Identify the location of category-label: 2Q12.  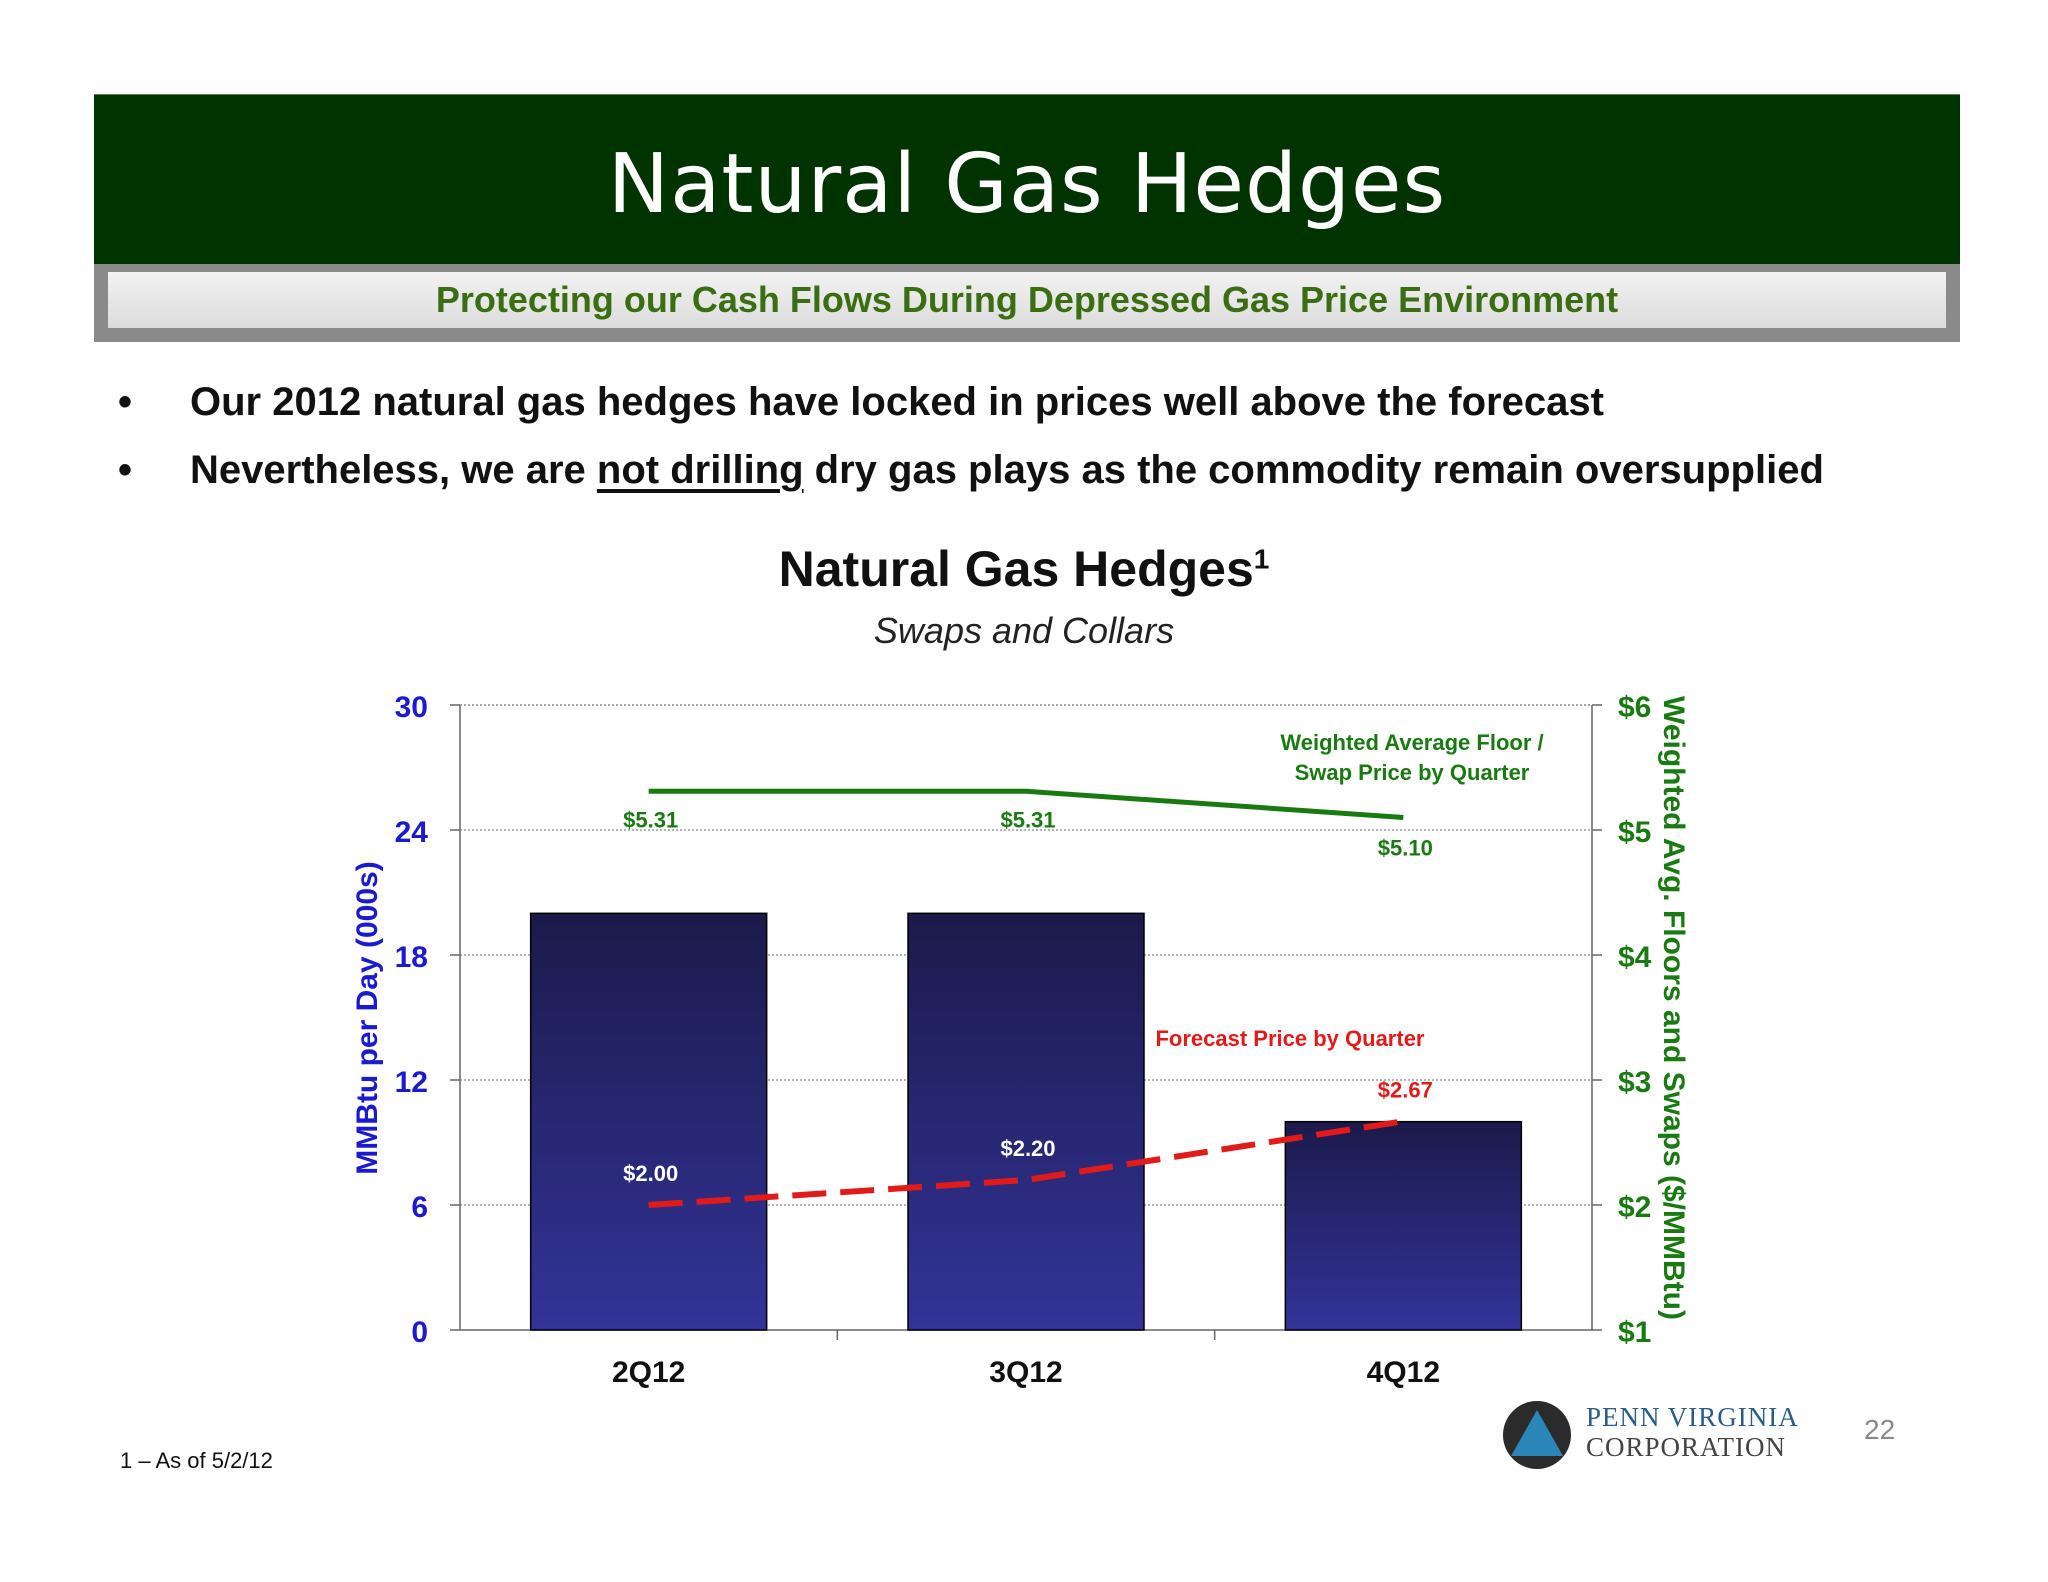
(648, 1372).